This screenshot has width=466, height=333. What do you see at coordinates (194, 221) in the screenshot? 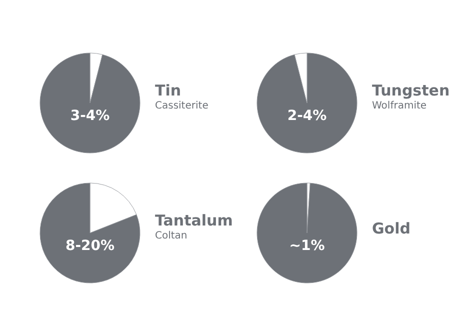
I see `text: Tantalum` at bounding box center [194, 221].